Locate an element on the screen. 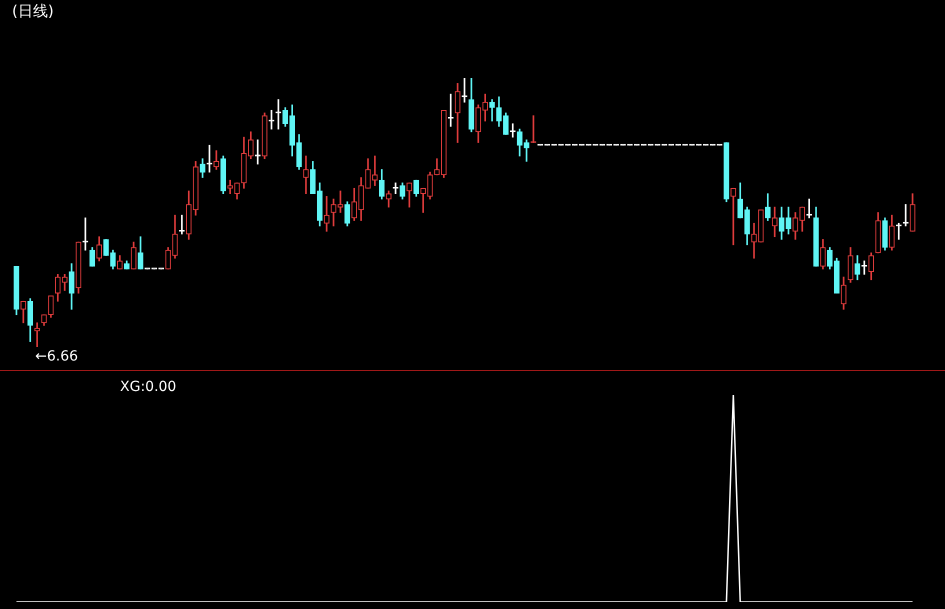 The image size is (945, 609). chart-title: (日线) is located at coordinates (33, 11).